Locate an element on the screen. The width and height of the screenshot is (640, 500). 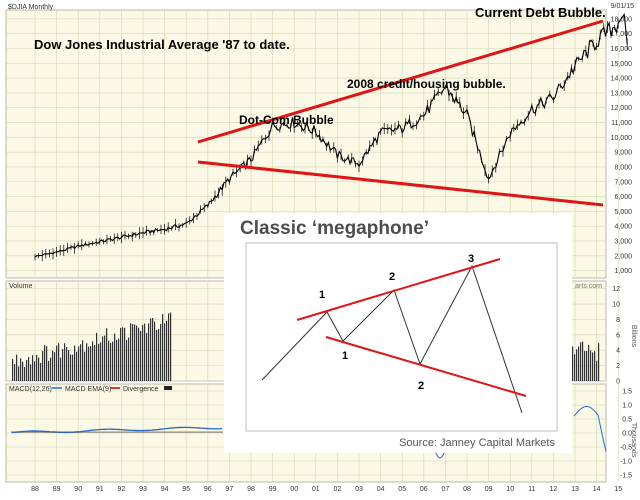
x-tick-label: 06 is located at coordinates (424, 489).